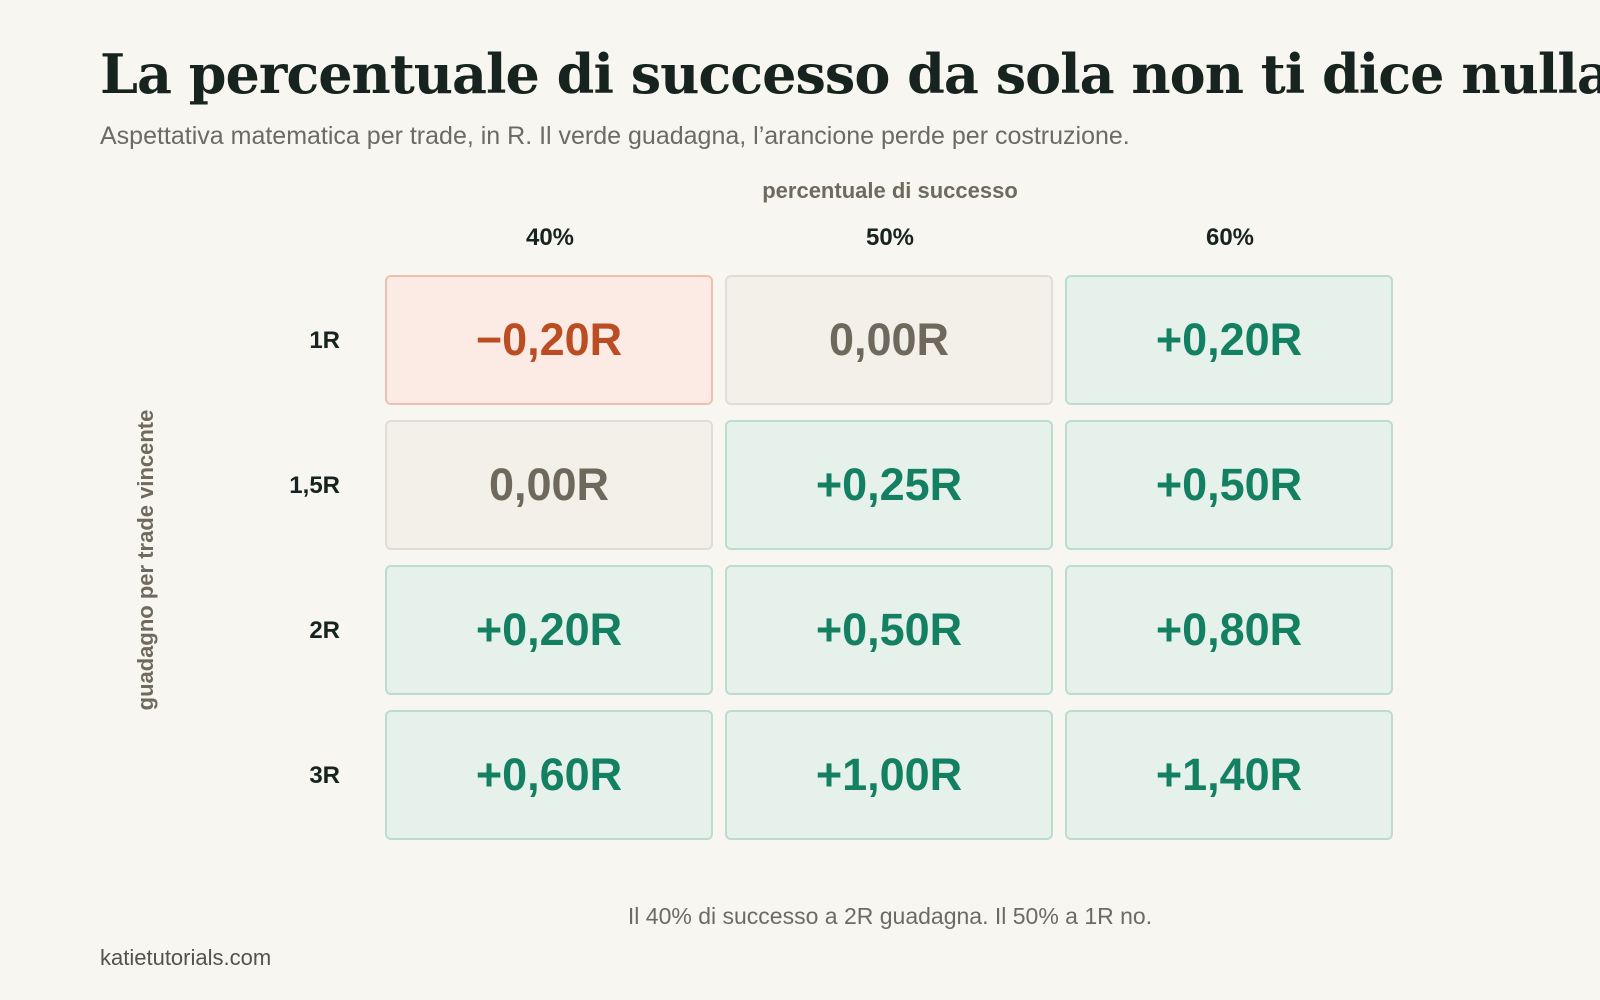 Image resolution: width=1600 pixels, height=1000 pixels. I want to click on x-axis-title: percentuale di successo, so click(890, 190).